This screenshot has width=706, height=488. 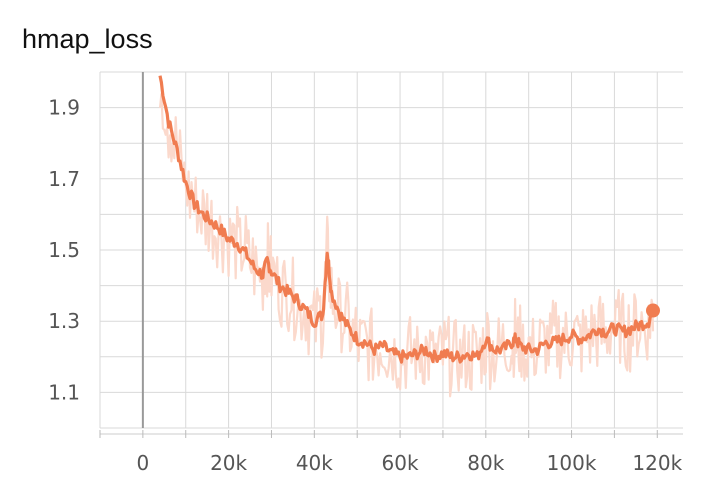 What do you see at coordinates (657, 463) in the screenshot?
I see `x-tick-label: 120k` at bounding box center [657, 463].